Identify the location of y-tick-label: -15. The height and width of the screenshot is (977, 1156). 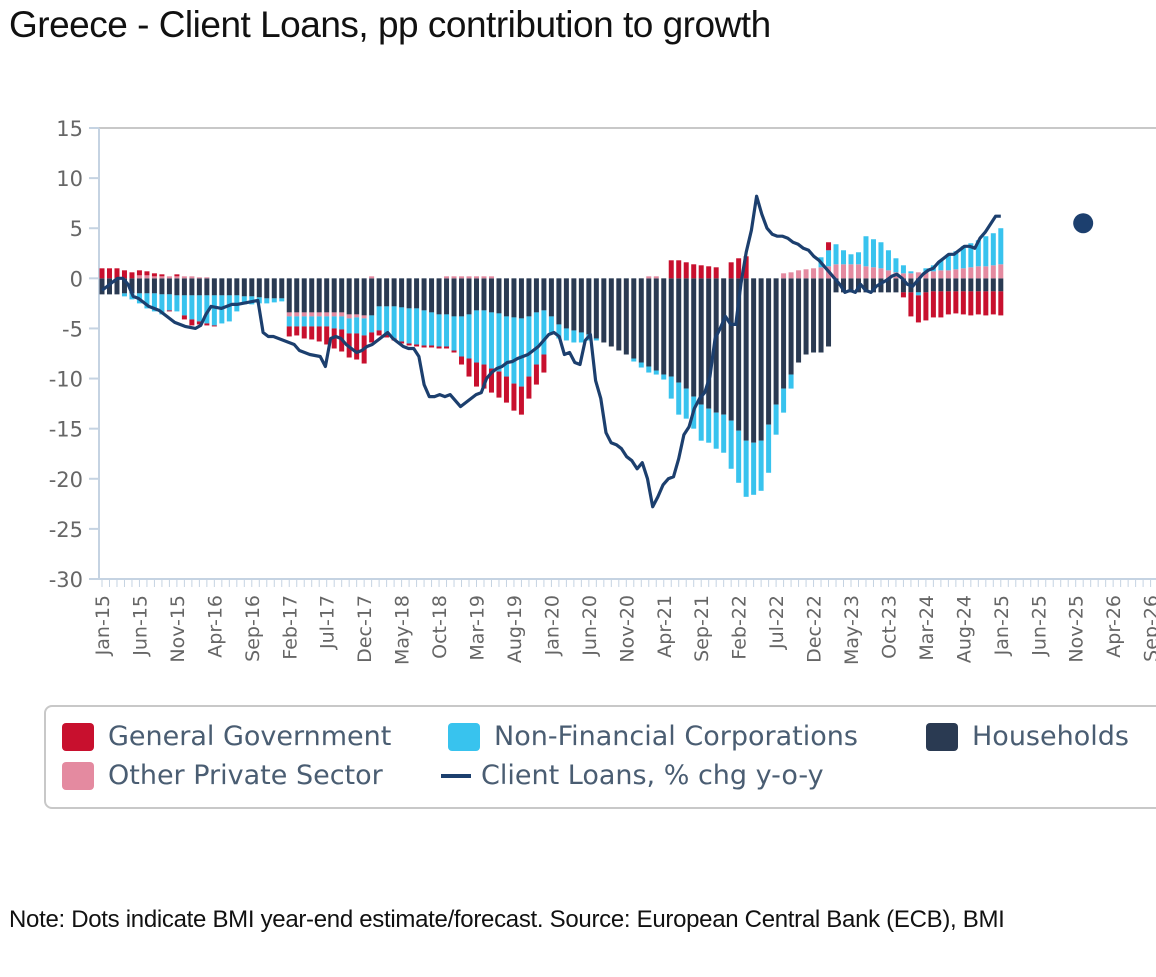
(66, 430).